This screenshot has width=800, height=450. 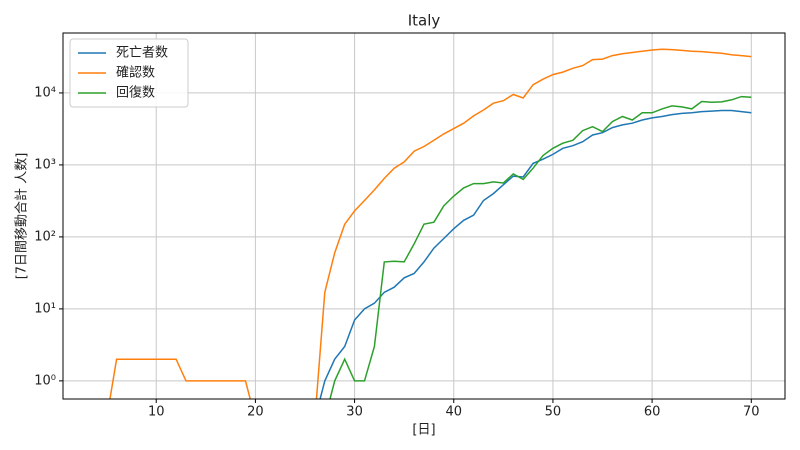 What do you see at coordinates (453, 412) in the screenshot?
I see `x-tick-label: 40` at bounding box center [453, 412].